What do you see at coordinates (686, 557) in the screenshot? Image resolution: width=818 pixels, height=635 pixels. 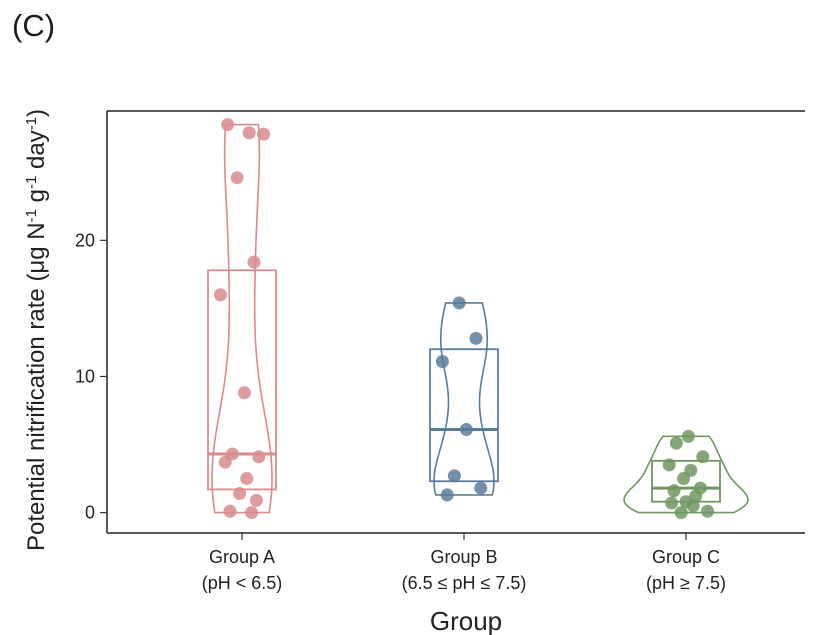 I see `x-tick-label: Group C` at bounding box center [686, 557].